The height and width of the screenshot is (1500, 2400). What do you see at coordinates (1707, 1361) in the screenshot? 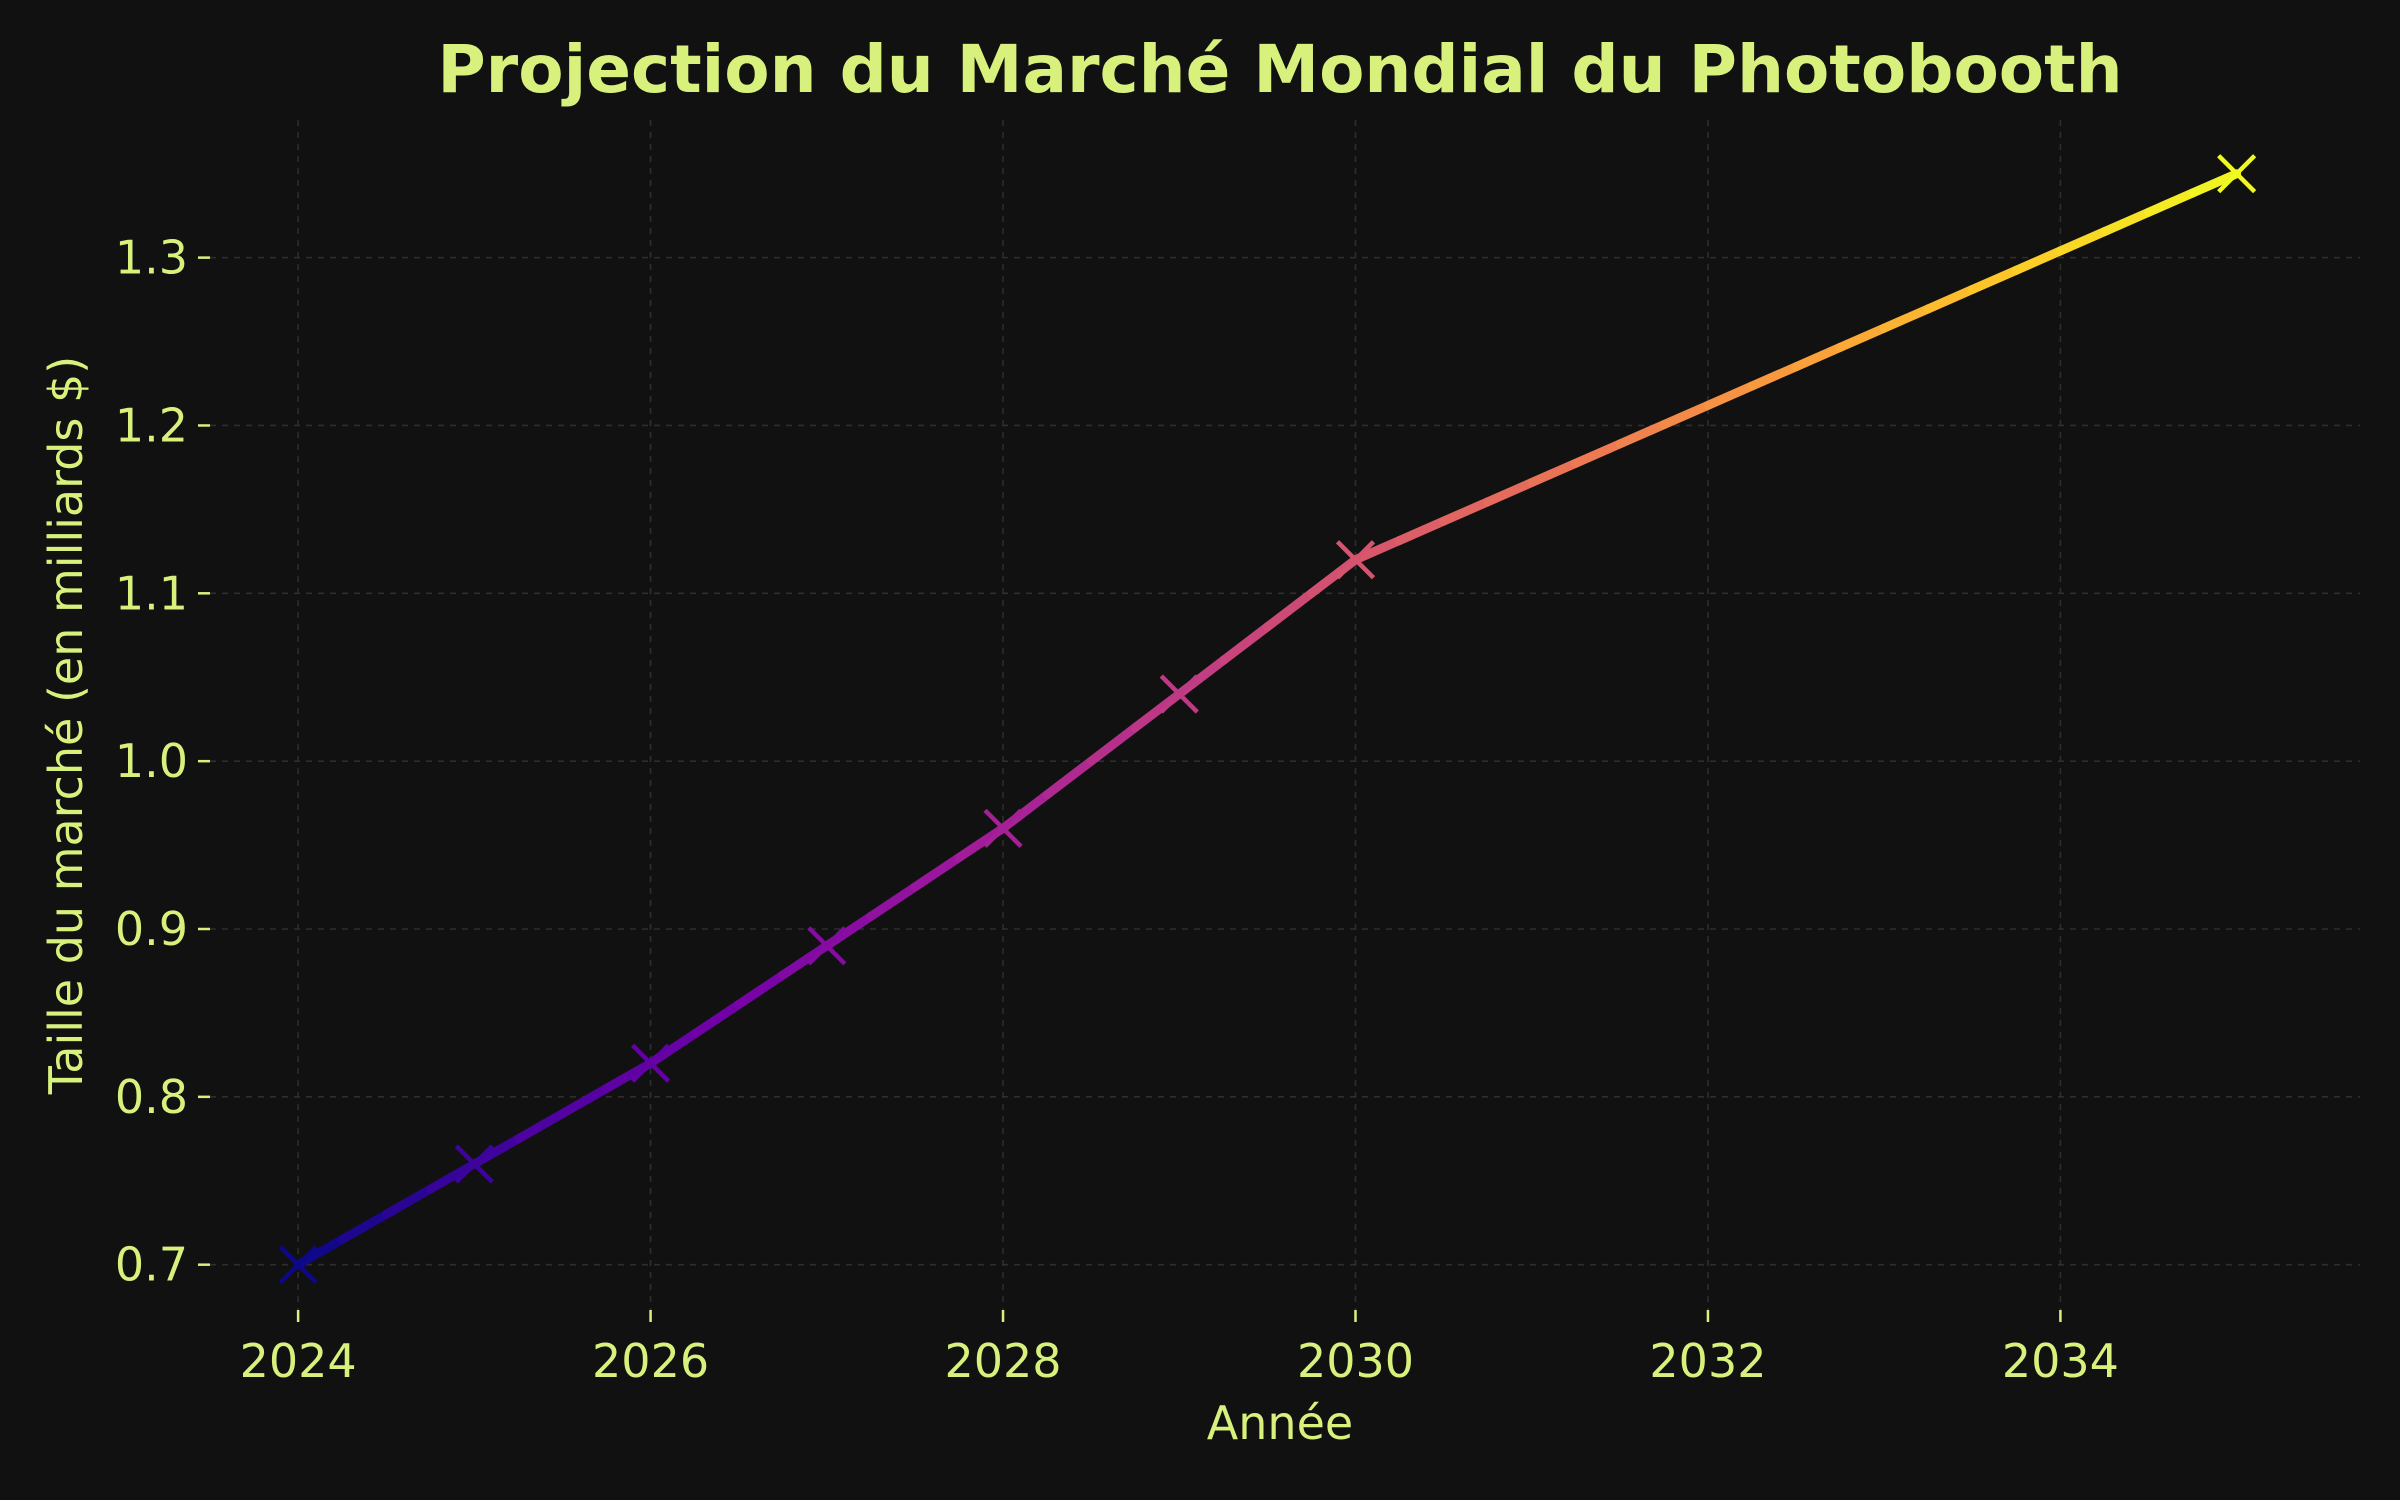
I see `x-tick-label: 2032` at bounding box center [1707, 1361].